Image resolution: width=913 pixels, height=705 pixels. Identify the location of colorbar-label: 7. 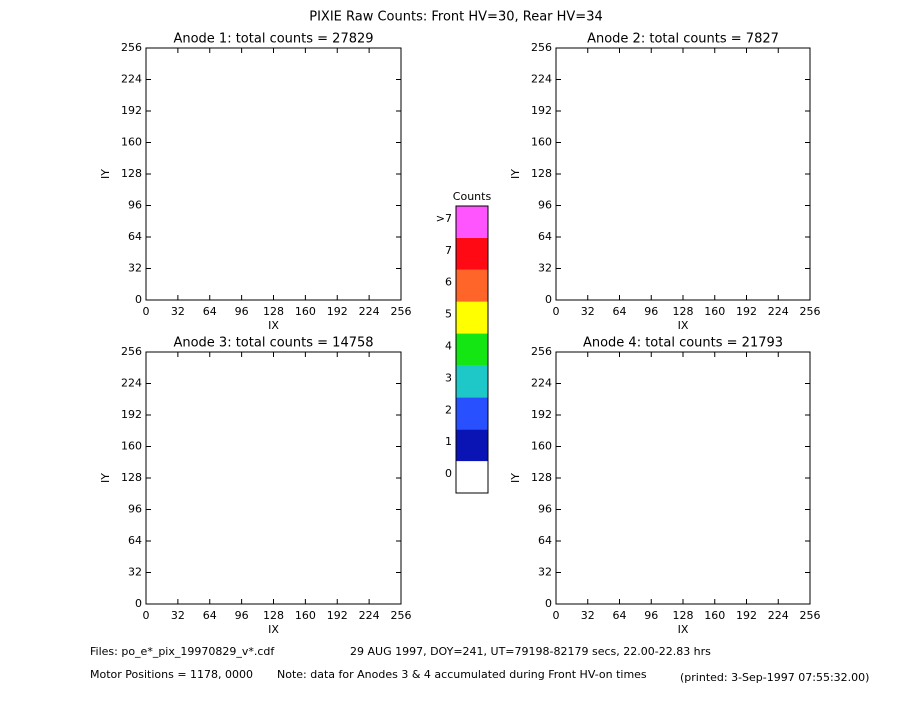
(448, 250).